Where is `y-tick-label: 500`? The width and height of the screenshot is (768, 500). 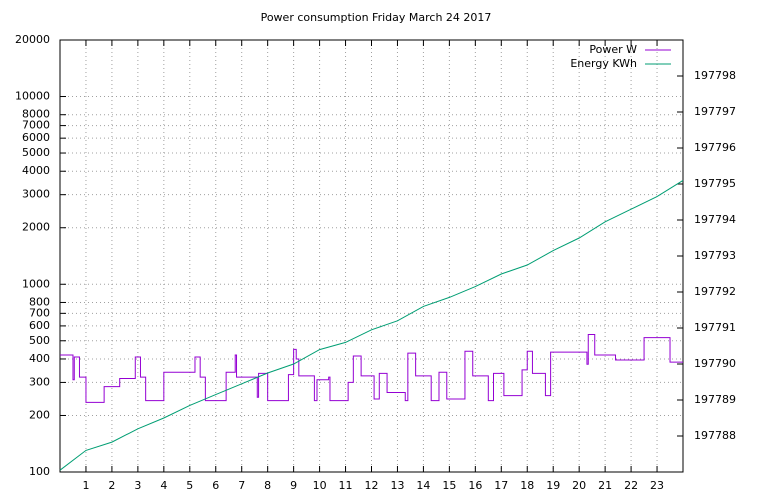 y-tick-label: 500 is located at coordinates (39, 340).